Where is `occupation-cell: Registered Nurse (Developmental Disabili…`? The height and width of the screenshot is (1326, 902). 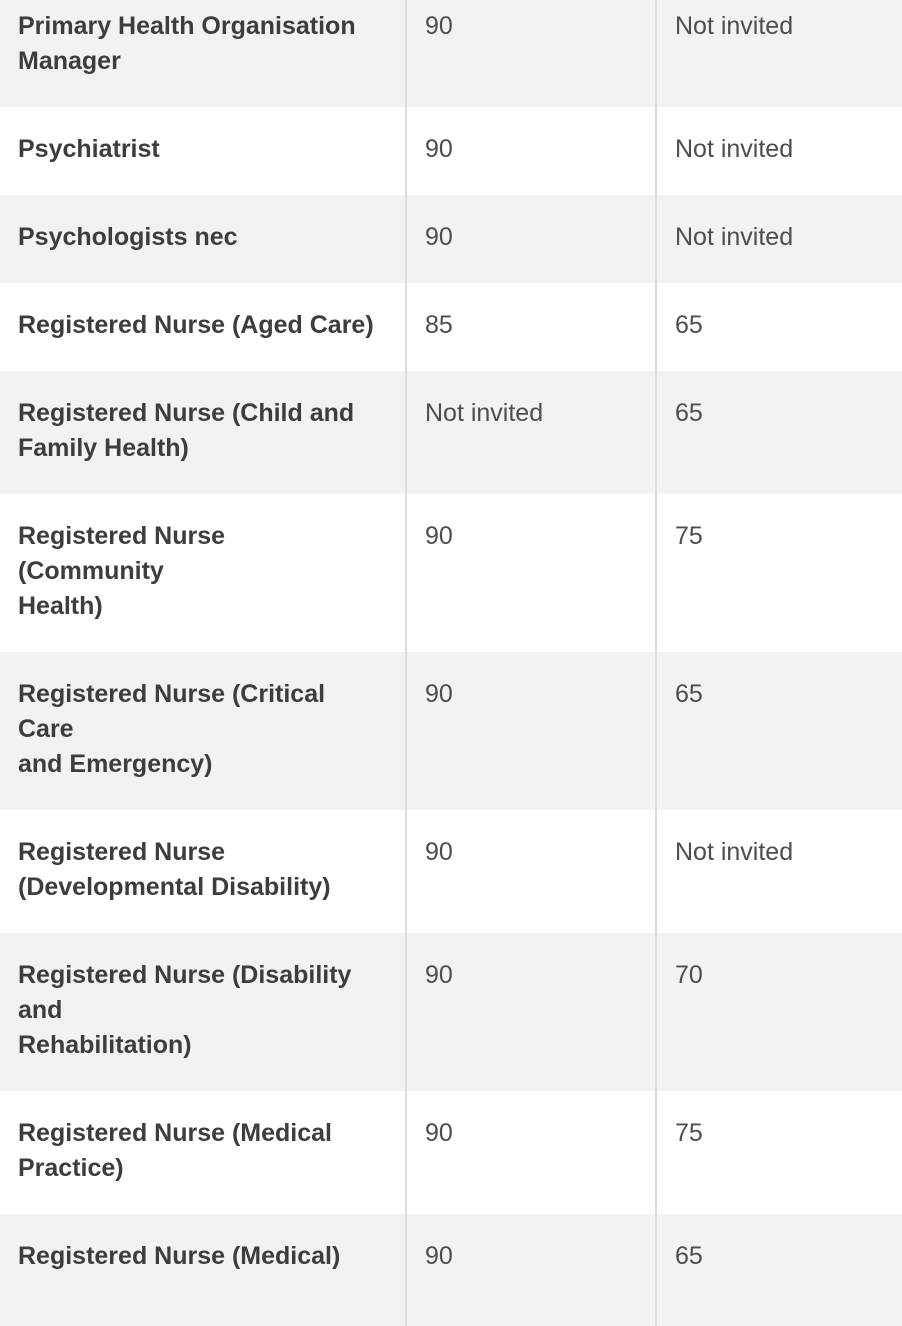
occupation-cell: Registered Nurse (Developmental Disabili… is located at coordinates (174, 869).